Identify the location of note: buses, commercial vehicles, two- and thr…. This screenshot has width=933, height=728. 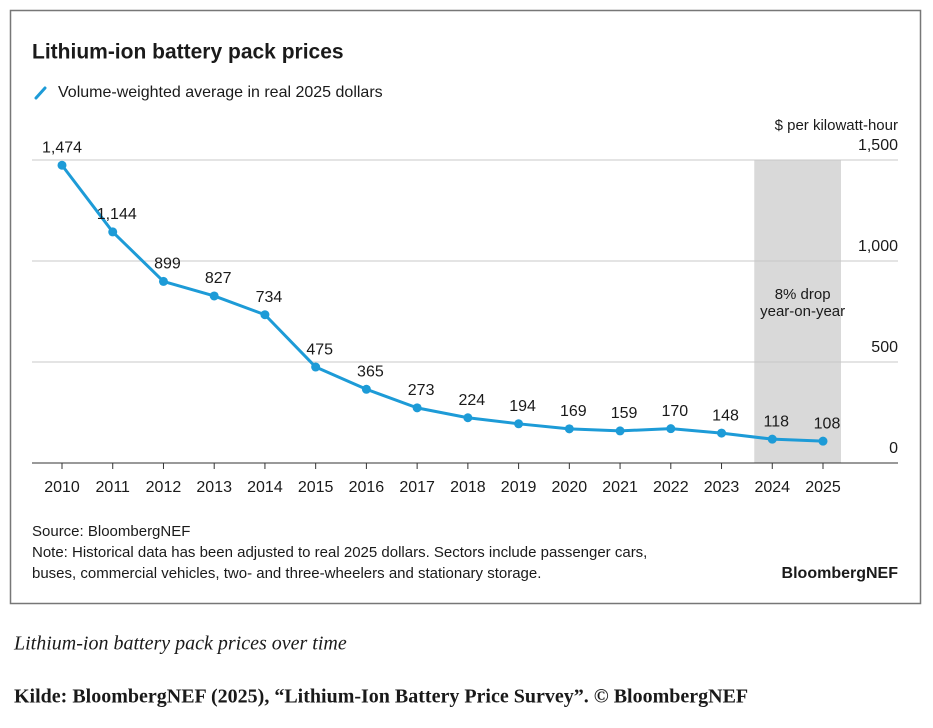
(286, 573).